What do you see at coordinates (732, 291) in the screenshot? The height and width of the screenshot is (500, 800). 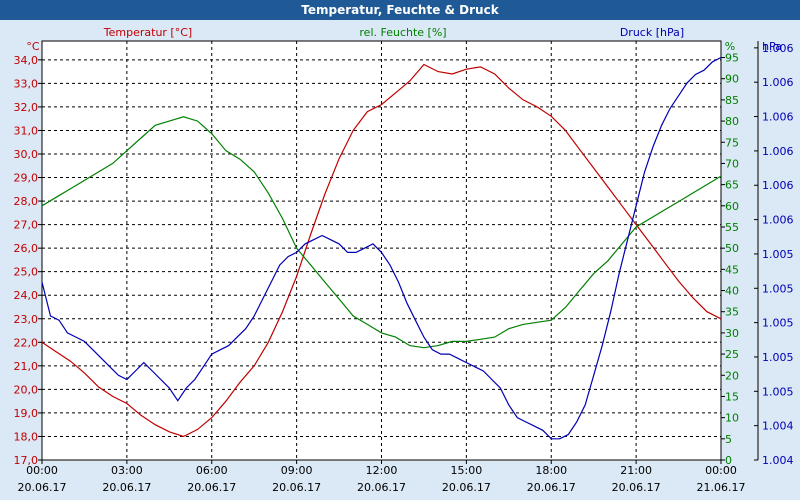 I see `humidity-tick-label: 40` at bounding box center [732, 291].